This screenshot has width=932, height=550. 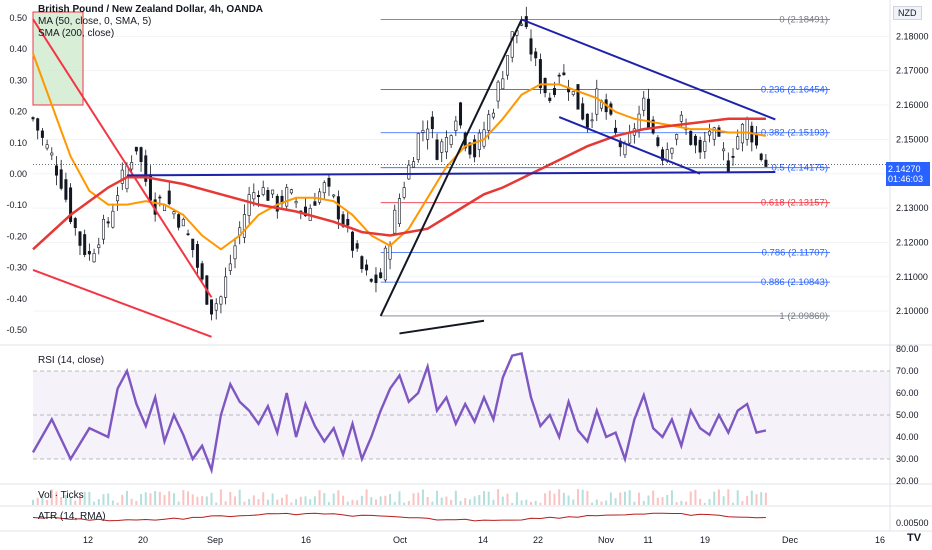 What do you see at coordinates (88, 540) in the screenshot?
I see `time-tick-label: 12` at bounding box center [88, 540].